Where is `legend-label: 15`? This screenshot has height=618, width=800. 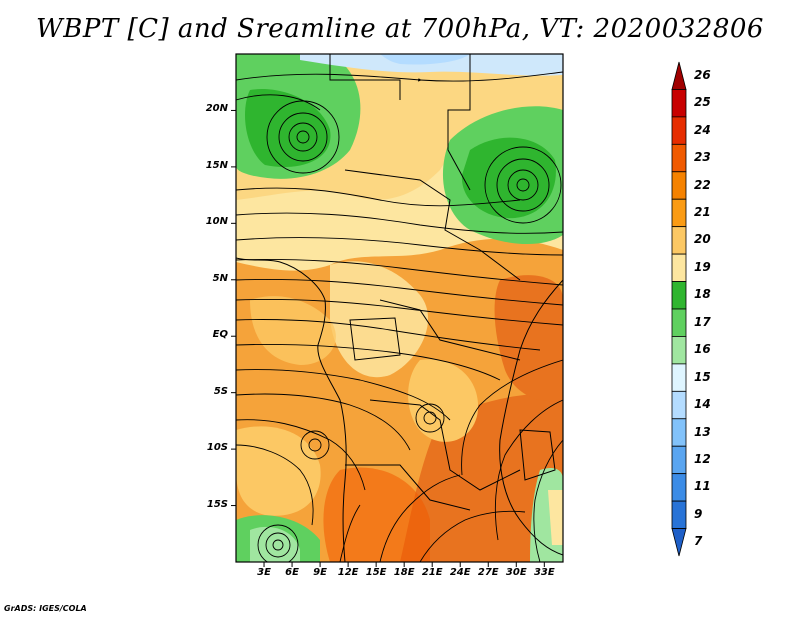 legend-label: 15 is located at coordinates (702, 376).